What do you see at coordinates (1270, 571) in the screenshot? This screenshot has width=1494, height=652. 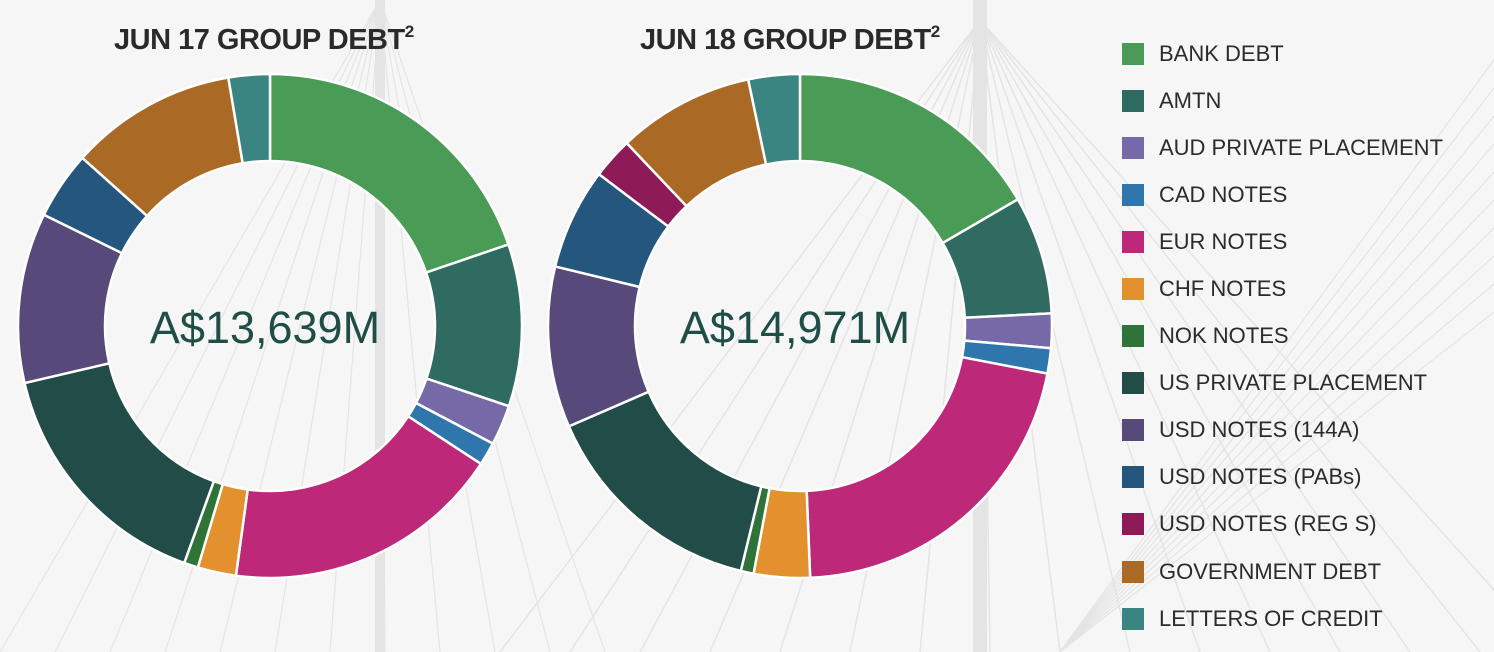 I see `legend-label: GOVERNMENT DEBT` at bounding box center [1270, 571].